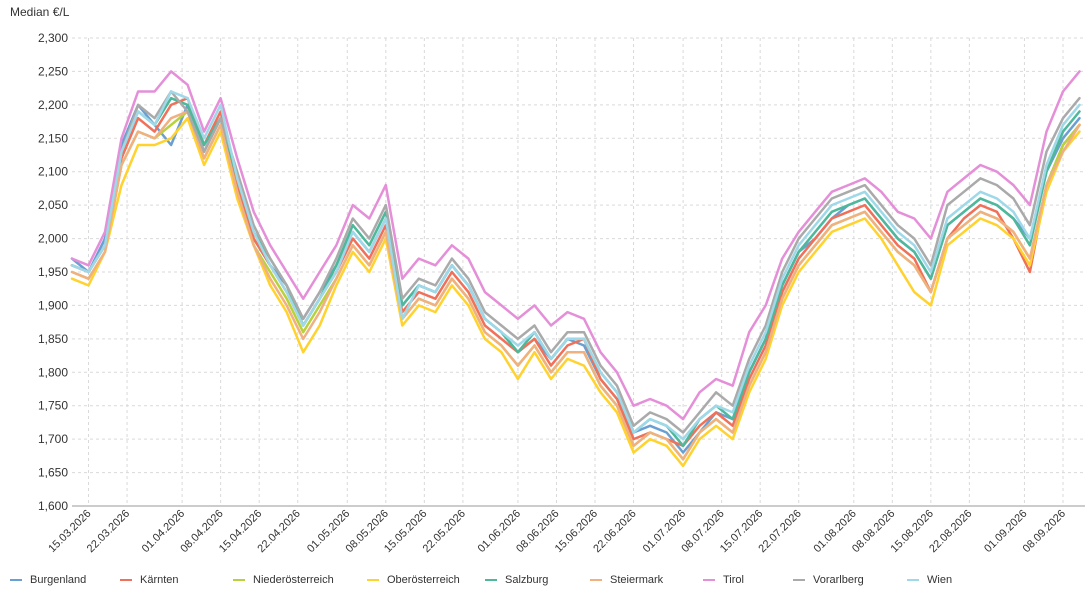  I want to click on y-axis-title: Median €/L, so click(40, 12).